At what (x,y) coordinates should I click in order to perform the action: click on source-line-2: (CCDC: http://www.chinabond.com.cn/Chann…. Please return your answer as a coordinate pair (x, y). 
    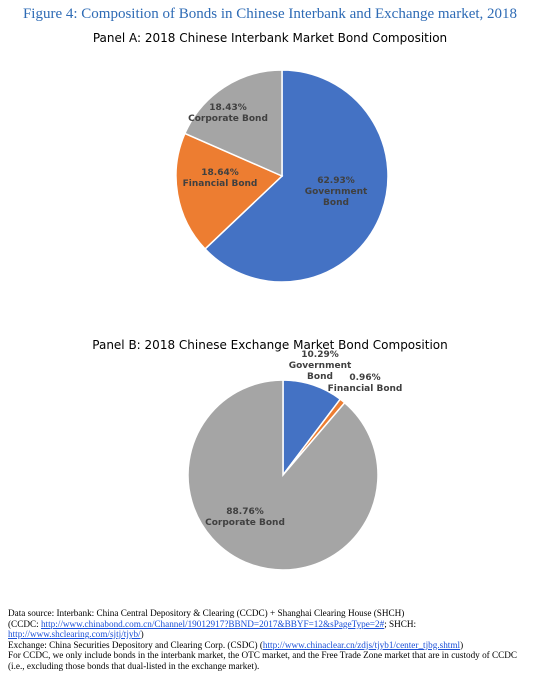
    Looking at the image, I should click on (274, 624).